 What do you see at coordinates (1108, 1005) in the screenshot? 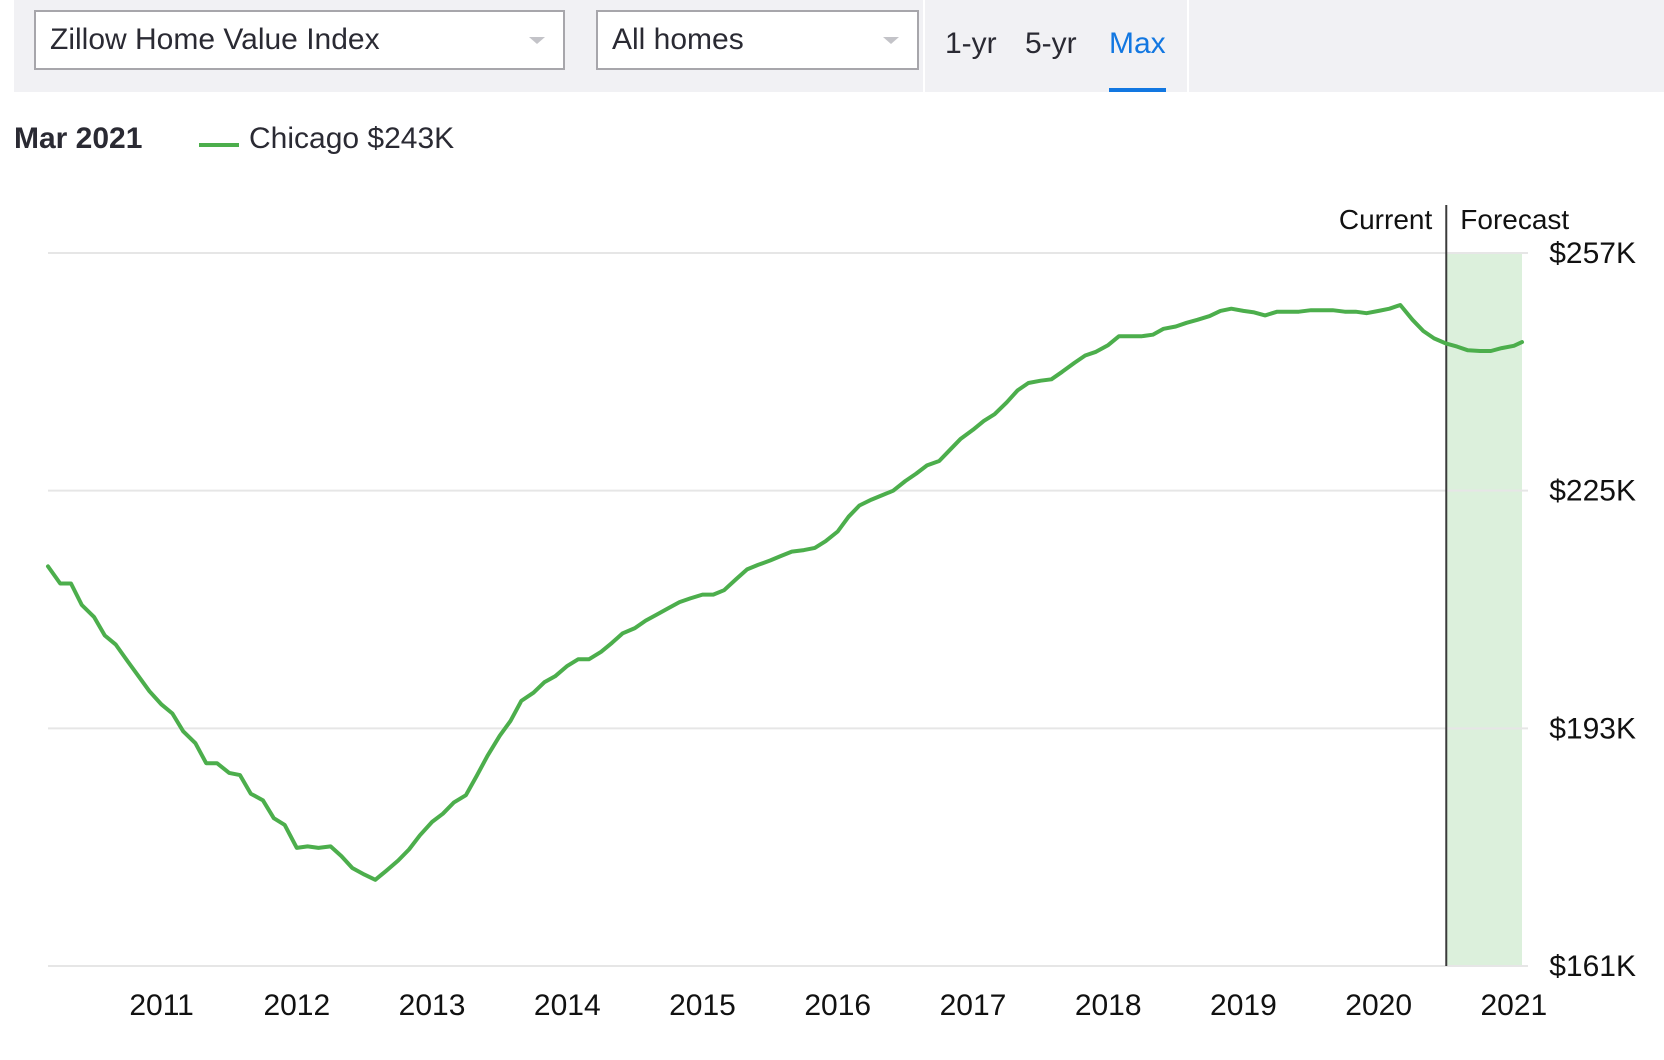
I see `x-tick-label: 2018` at bounding box center [1108, 1005].